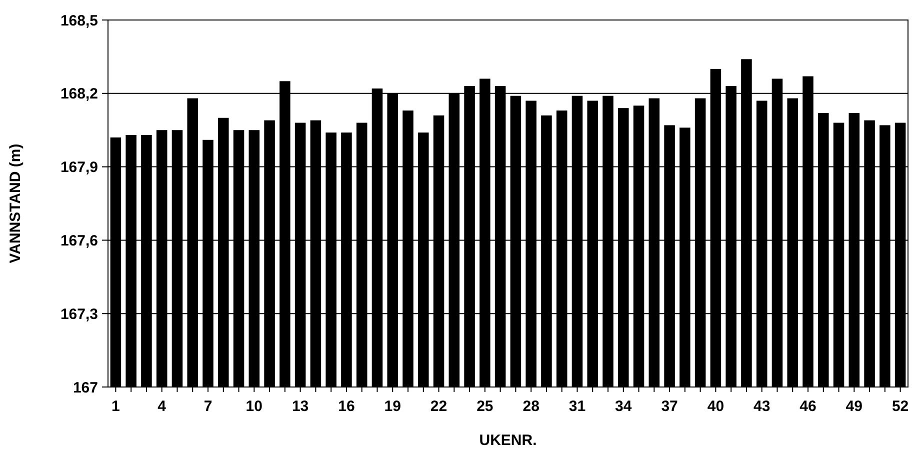 This screenshot has width=919, height=463. Describe the element at coordinates (531, 406) in the screenshot. I see `x-tick-label: 28` at that location.